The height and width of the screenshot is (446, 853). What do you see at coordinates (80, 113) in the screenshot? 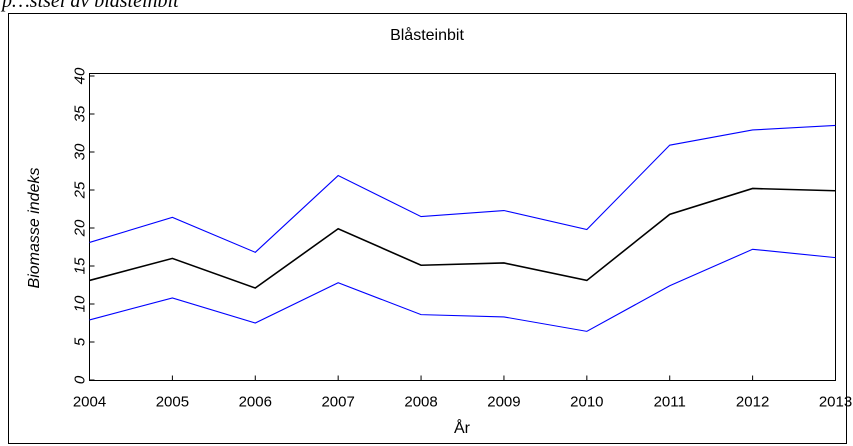
I see `y-tick-label-35: 35` at bounding box center [80, 113].